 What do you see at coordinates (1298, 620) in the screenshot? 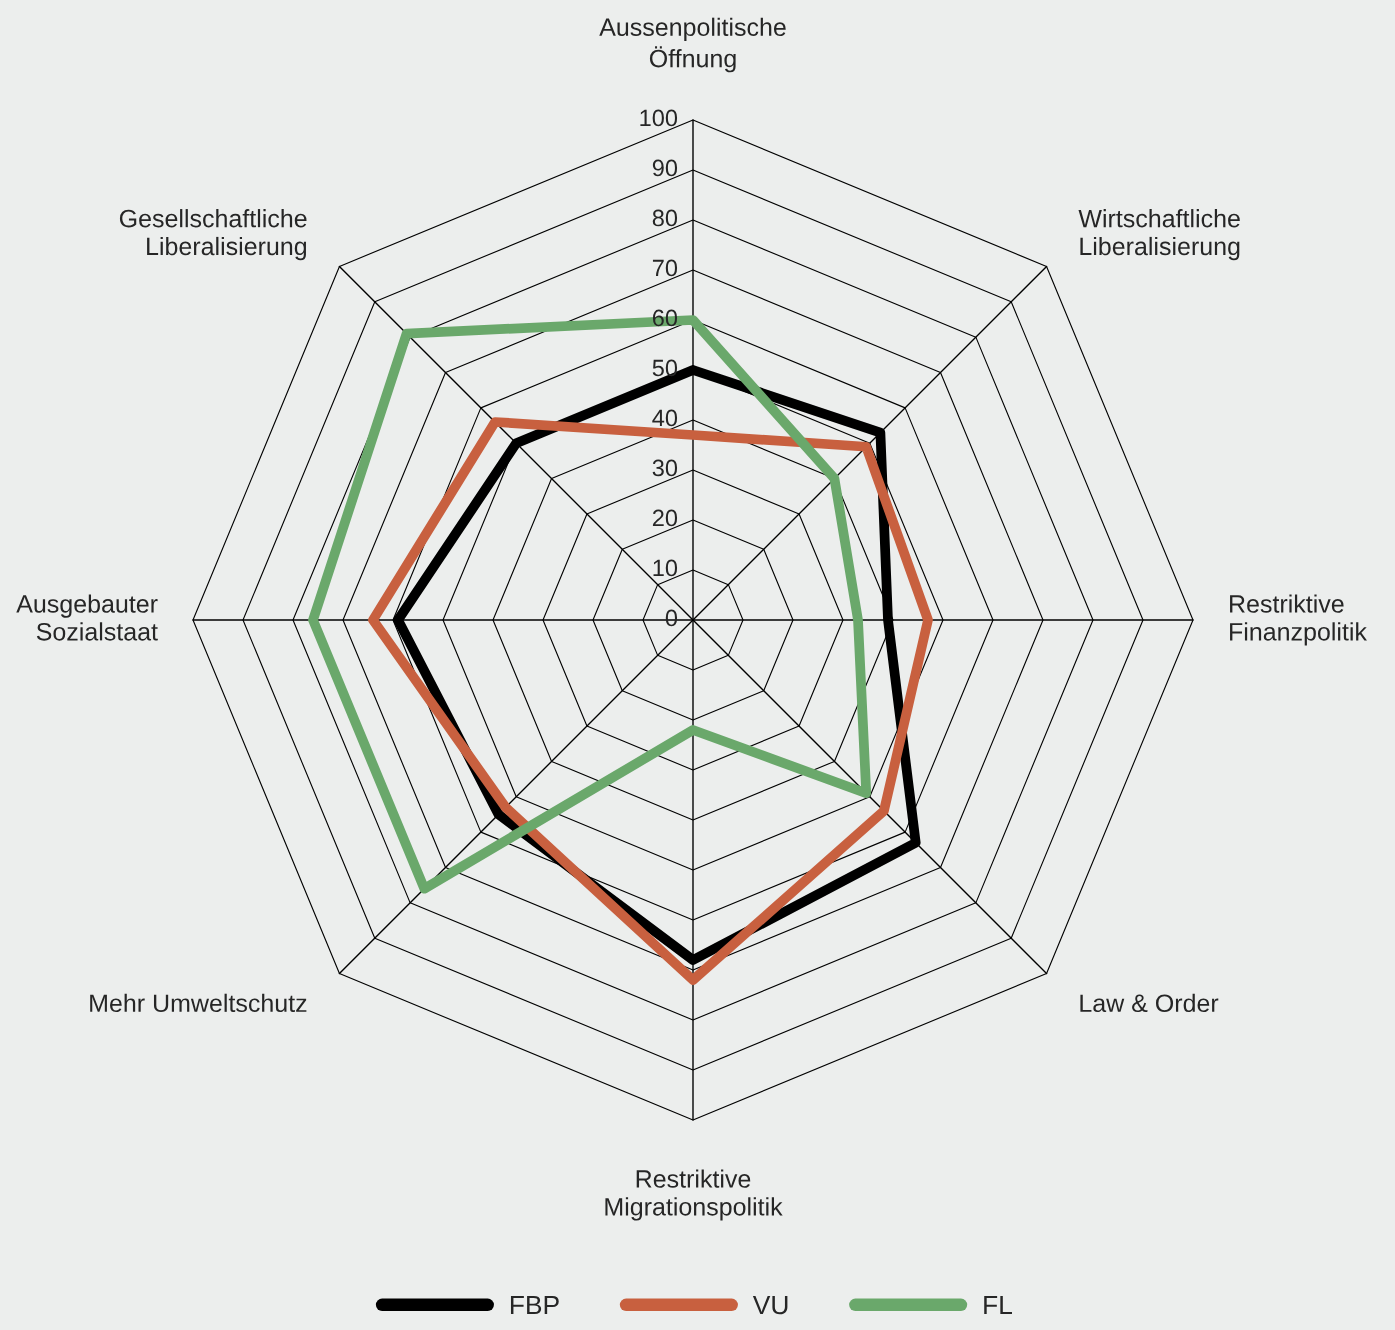
I see `spoke-label: Restriktive Finanzpolitik` at bounding box center [1298, 620].